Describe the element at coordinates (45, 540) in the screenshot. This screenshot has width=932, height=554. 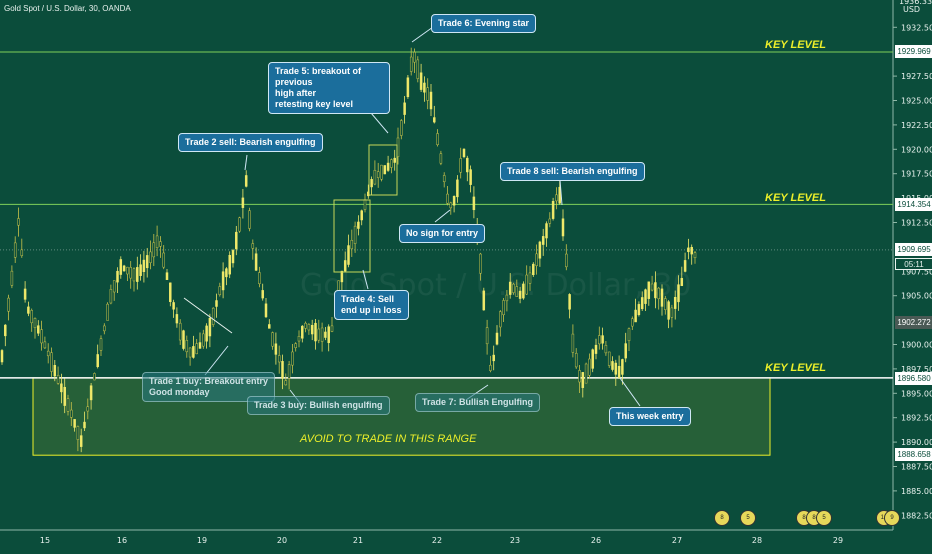
I see `time-tick-label: 15` at that location.